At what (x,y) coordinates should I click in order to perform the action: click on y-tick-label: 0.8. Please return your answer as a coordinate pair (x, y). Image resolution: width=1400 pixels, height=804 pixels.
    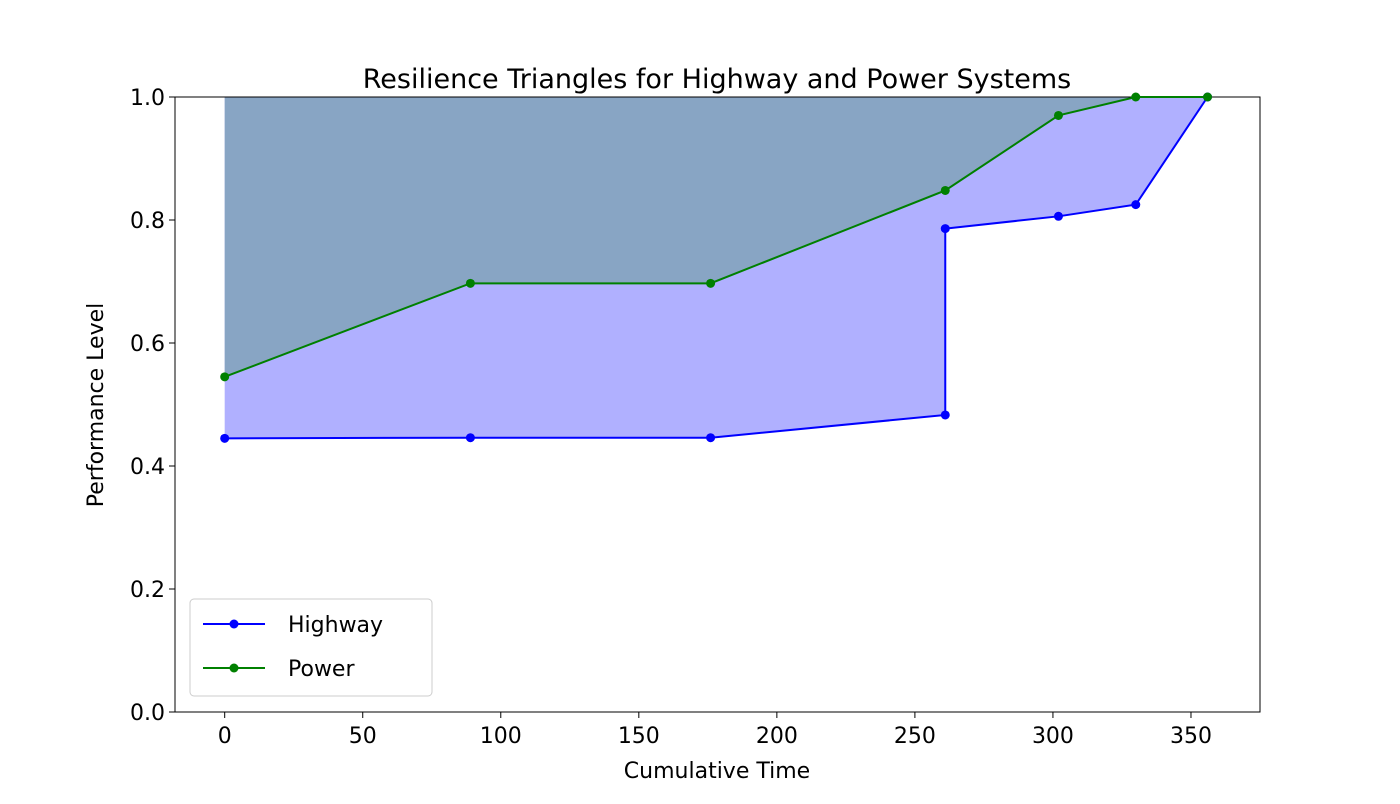
    Looking at the image, I should click on (147, 221).